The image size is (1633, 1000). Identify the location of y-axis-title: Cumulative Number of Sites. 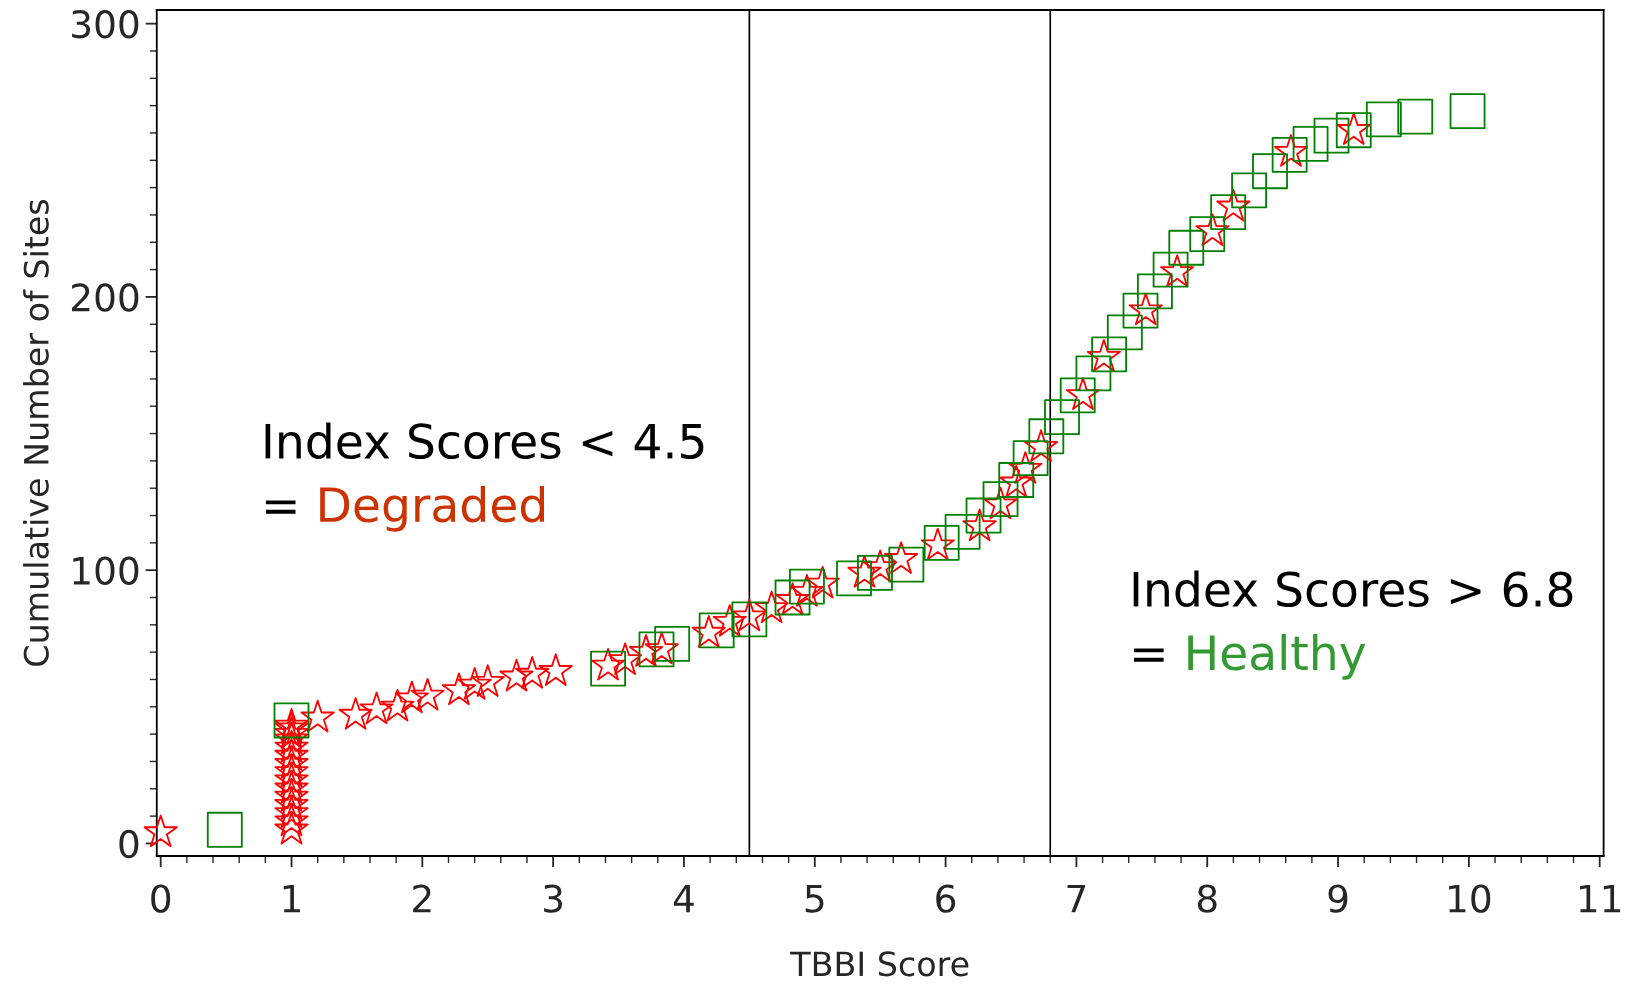
(36, 432).